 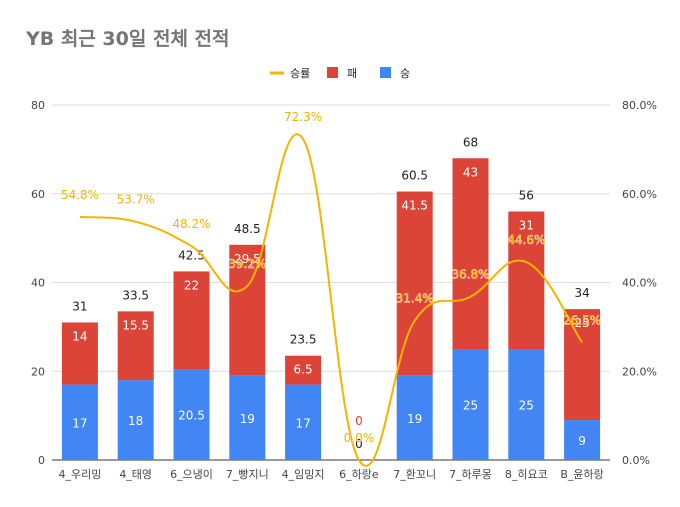 What do you see at coordinates (79, 336) in the screenshot?
I see `bar-loss-label: 14` at bounding box center [79, 336].